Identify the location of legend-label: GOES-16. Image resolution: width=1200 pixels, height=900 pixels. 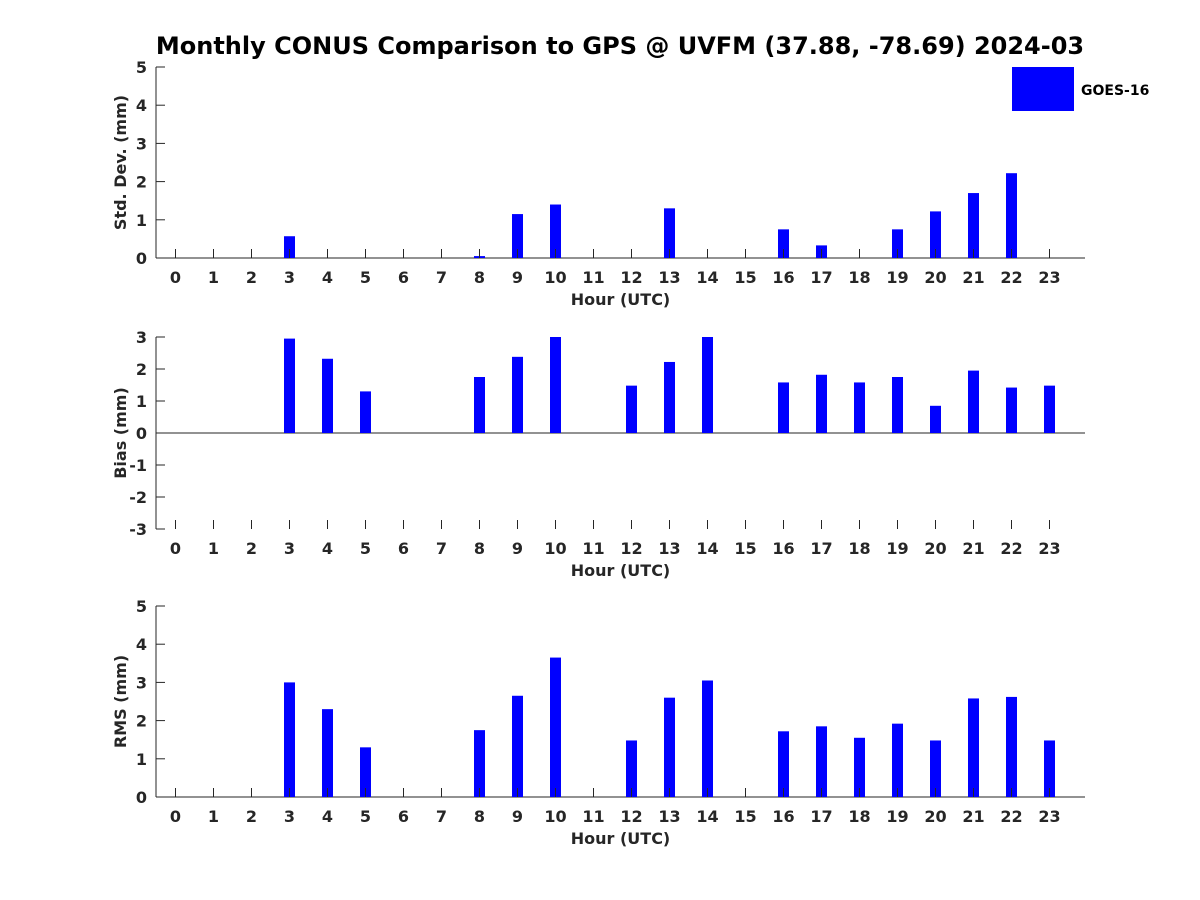
(1115, 91).